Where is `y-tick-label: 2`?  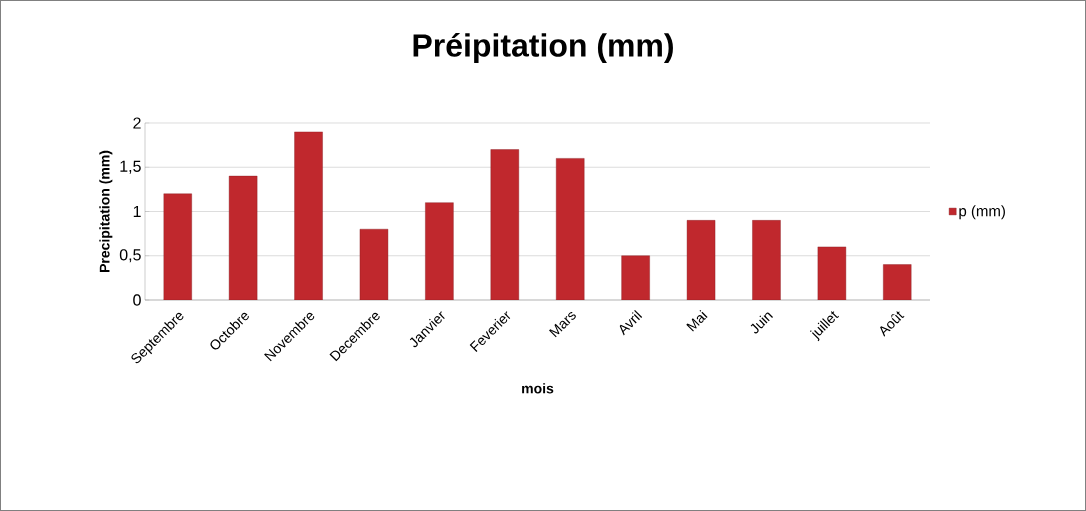
y-tick-label: 2 is located at coordinates (137, 123).